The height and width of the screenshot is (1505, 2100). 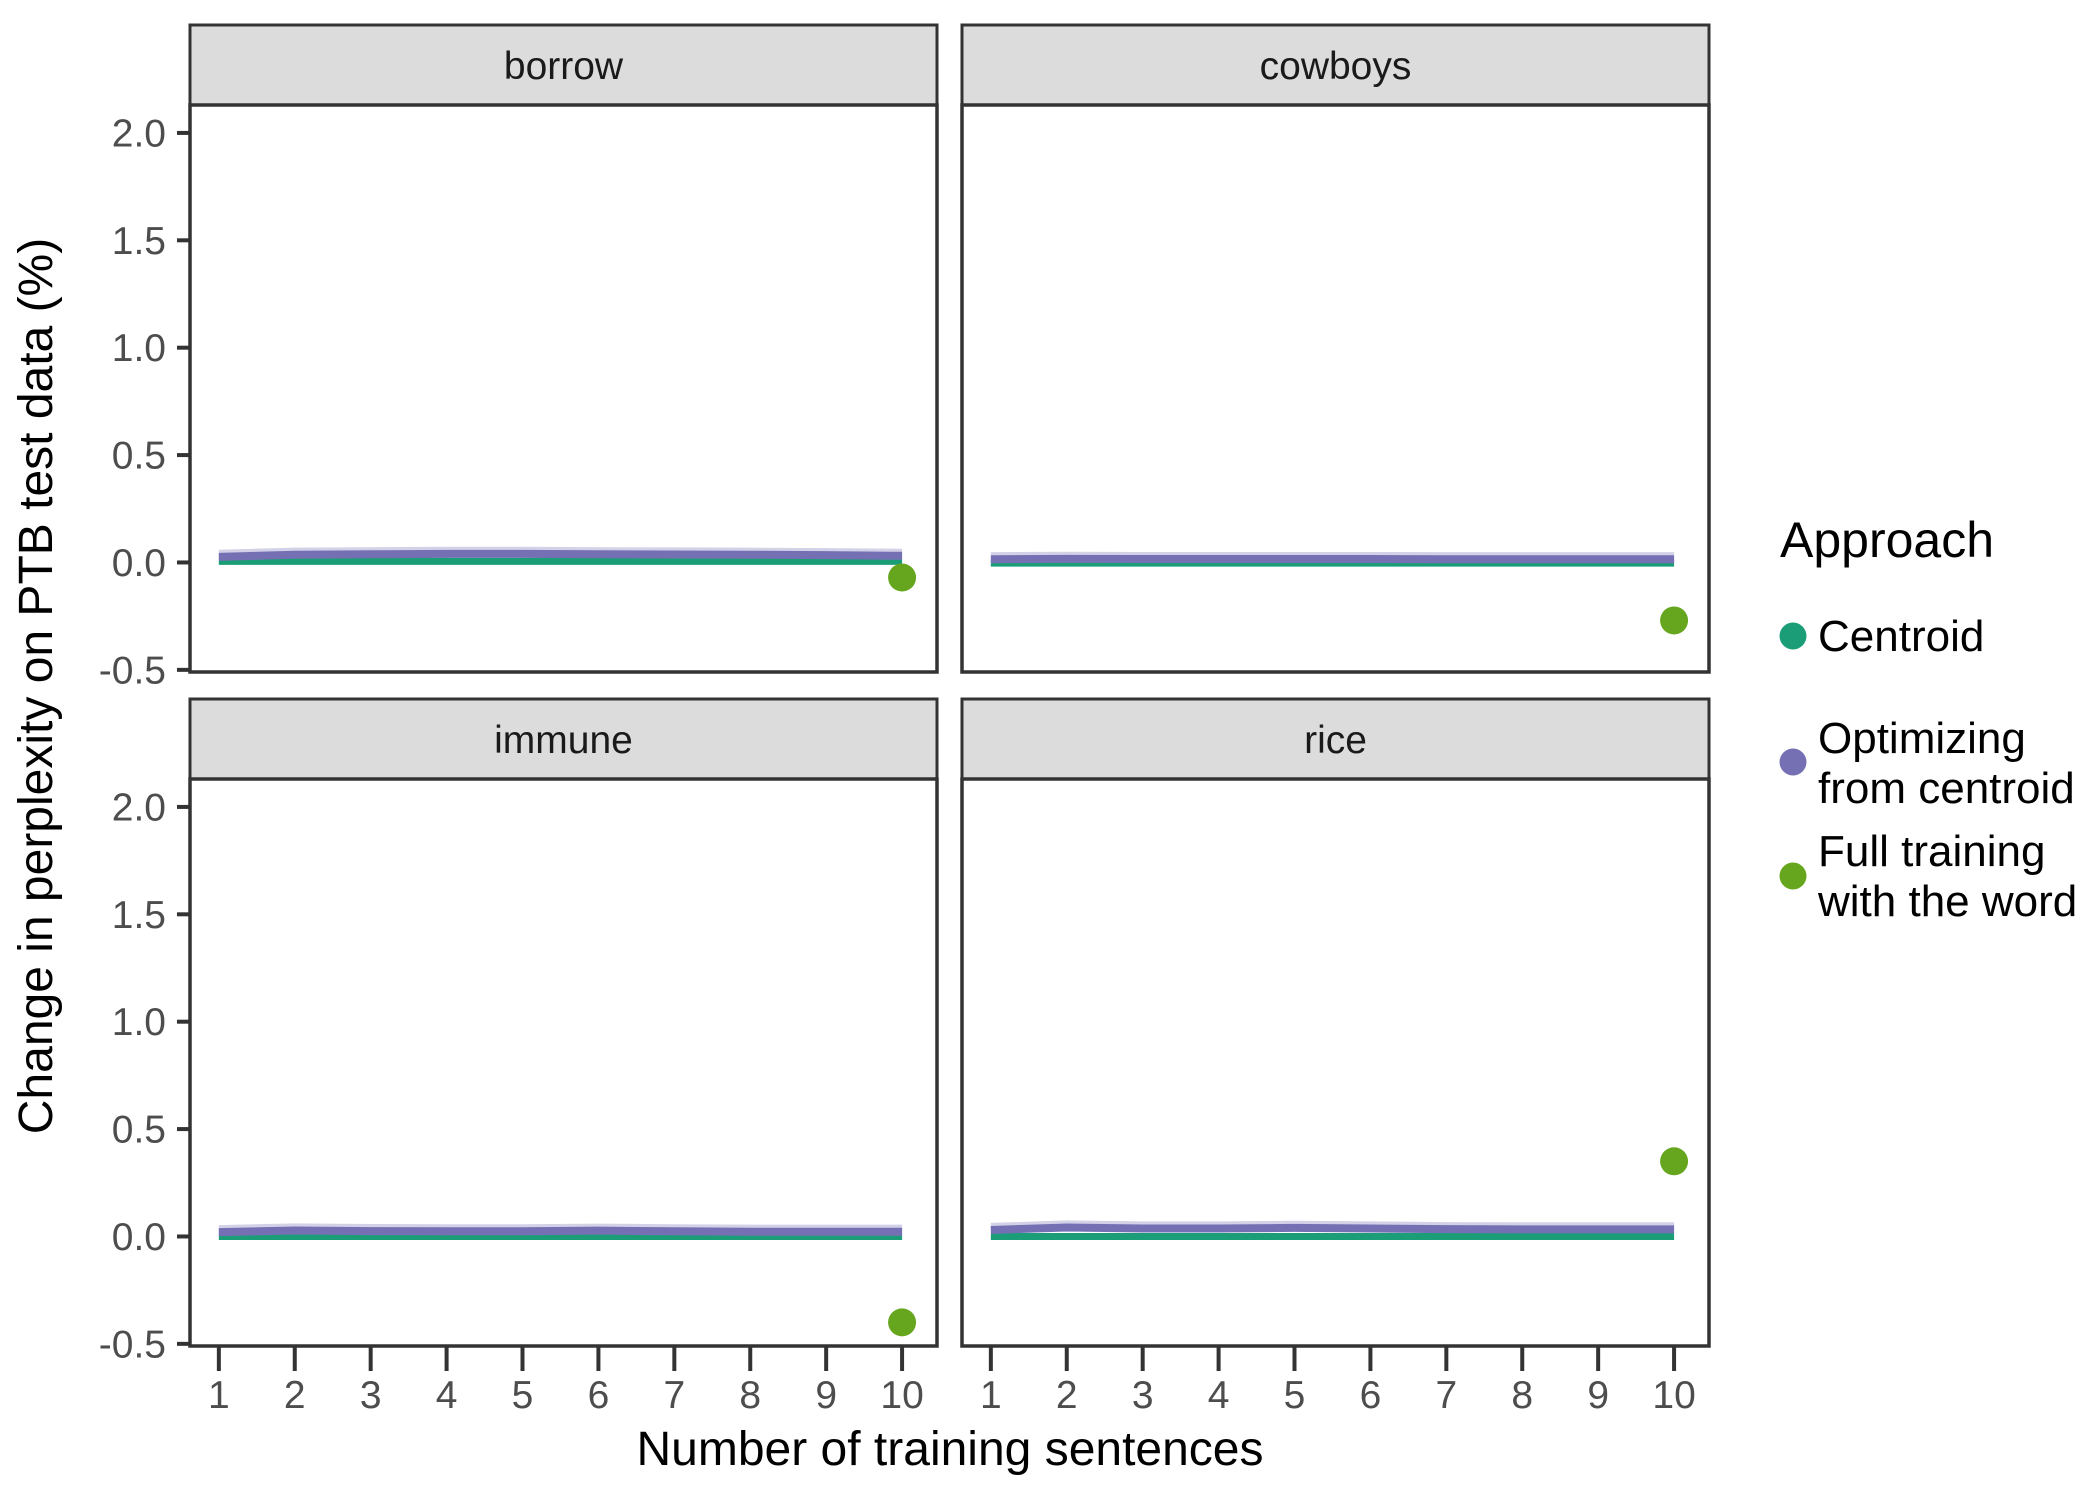 I want to click on legend-title: Approach, so click(x=1887, y=540).